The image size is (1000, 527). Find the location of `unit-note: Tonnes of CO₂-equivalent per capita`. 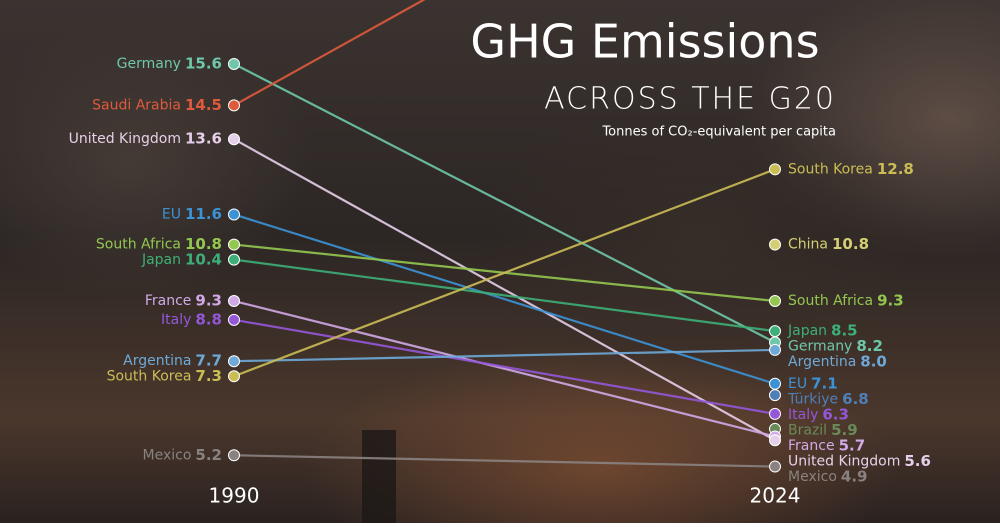

unit-note: Tonnes of CO₂-equivalent per capita is located at coordinates (718, 132).